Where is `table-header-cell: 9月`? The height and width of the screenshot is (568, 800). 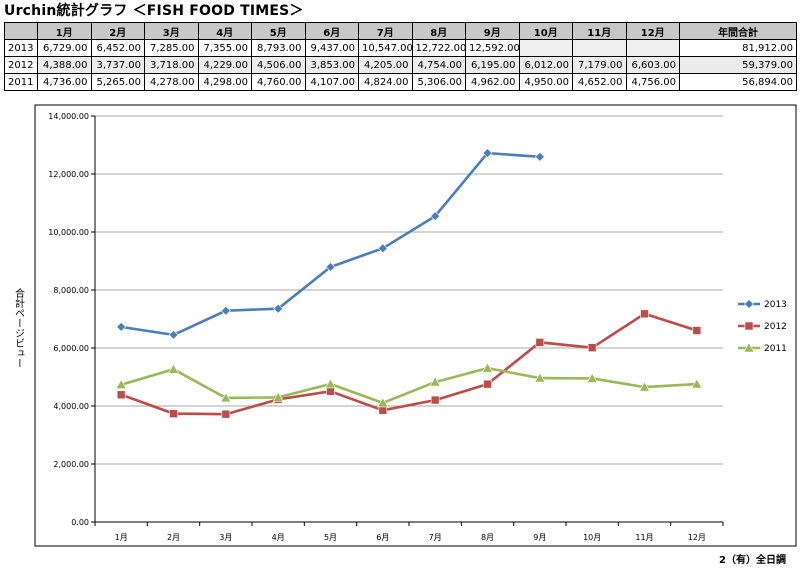
table-header-cell: 9月 is located at coordinates (492, 31).